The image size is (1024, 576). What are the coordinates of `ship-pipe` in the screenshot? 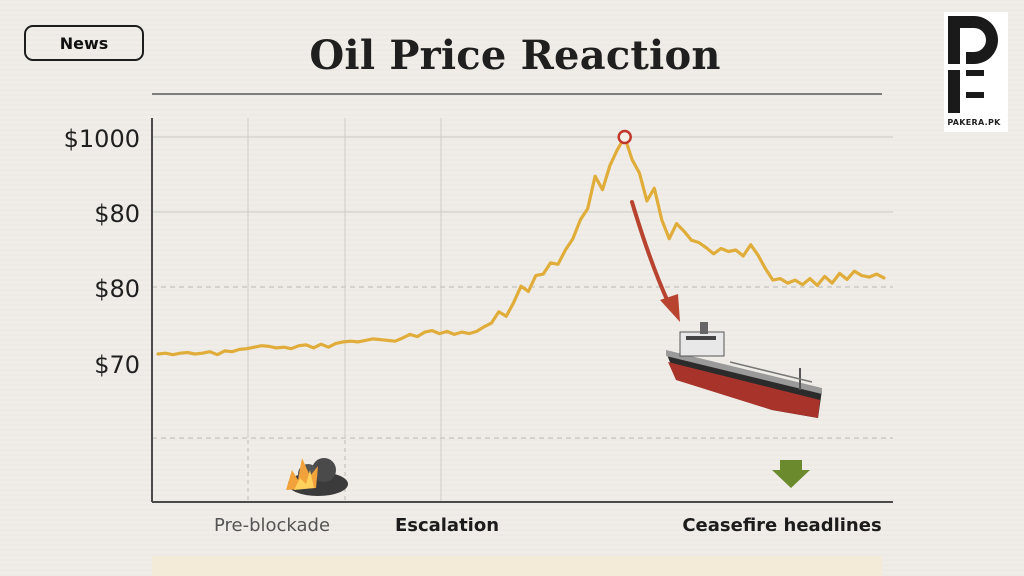 It's located at (771, 372).